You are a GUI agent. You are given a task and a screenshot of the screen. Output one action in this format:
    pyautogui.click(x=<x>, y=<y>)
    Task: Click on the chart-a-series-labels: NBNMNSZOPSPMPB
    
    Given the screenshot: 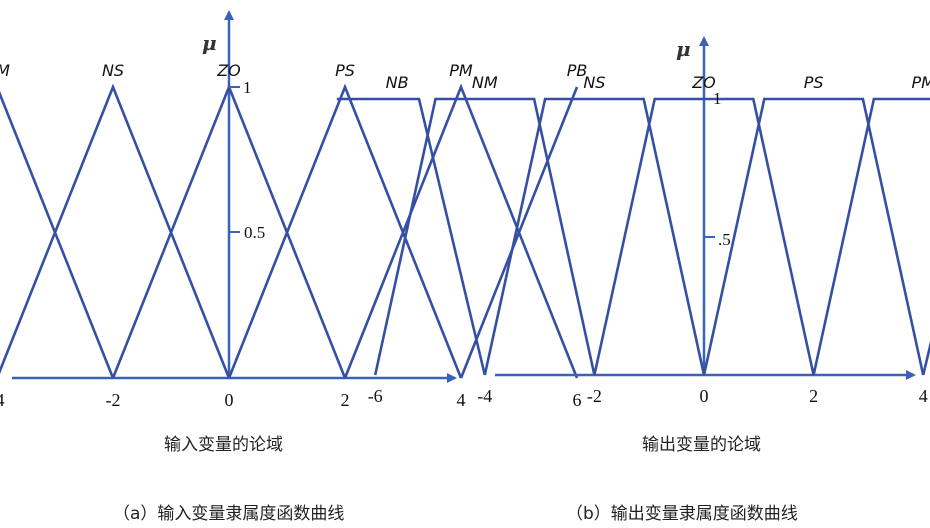 What is the action you would take?
    pyautogui.click(x=293, y=70)
    